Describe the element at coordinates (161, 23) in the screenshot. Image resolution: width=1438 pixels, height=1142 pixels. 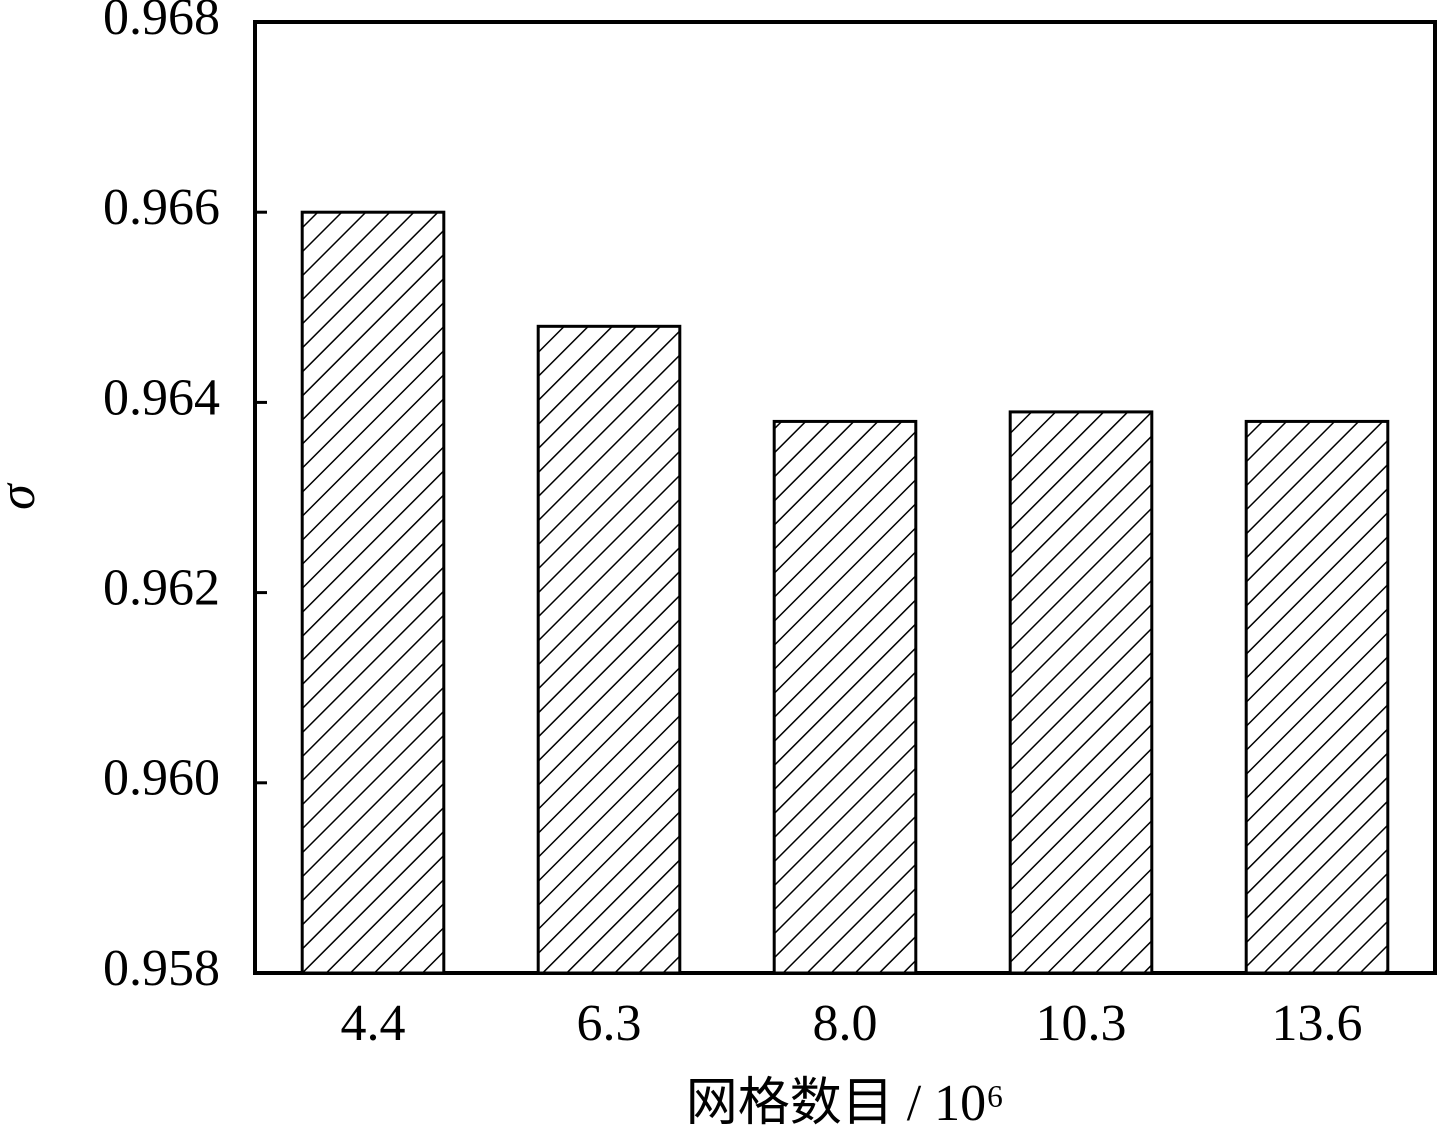
I see `y-tick-label: 0.968` at that location.